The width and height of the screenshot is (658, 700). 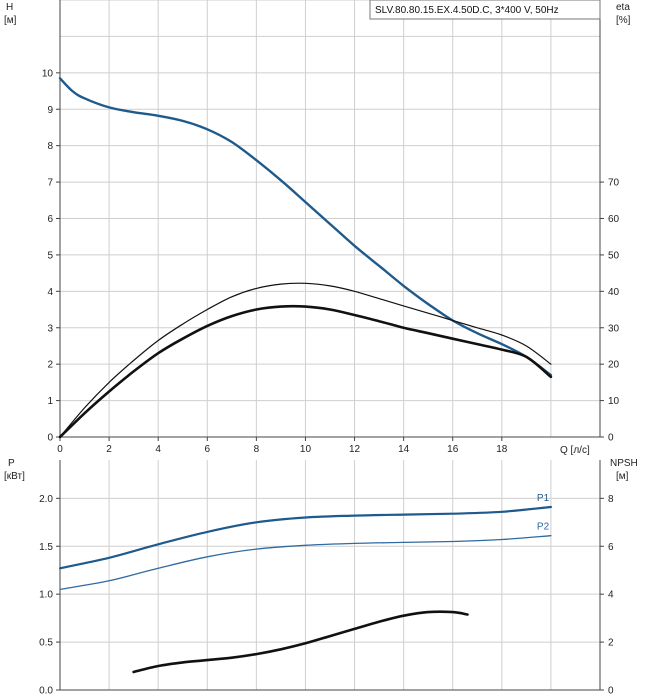 I want to click on y2-tick-label: 40, so click(x=614, y=292).